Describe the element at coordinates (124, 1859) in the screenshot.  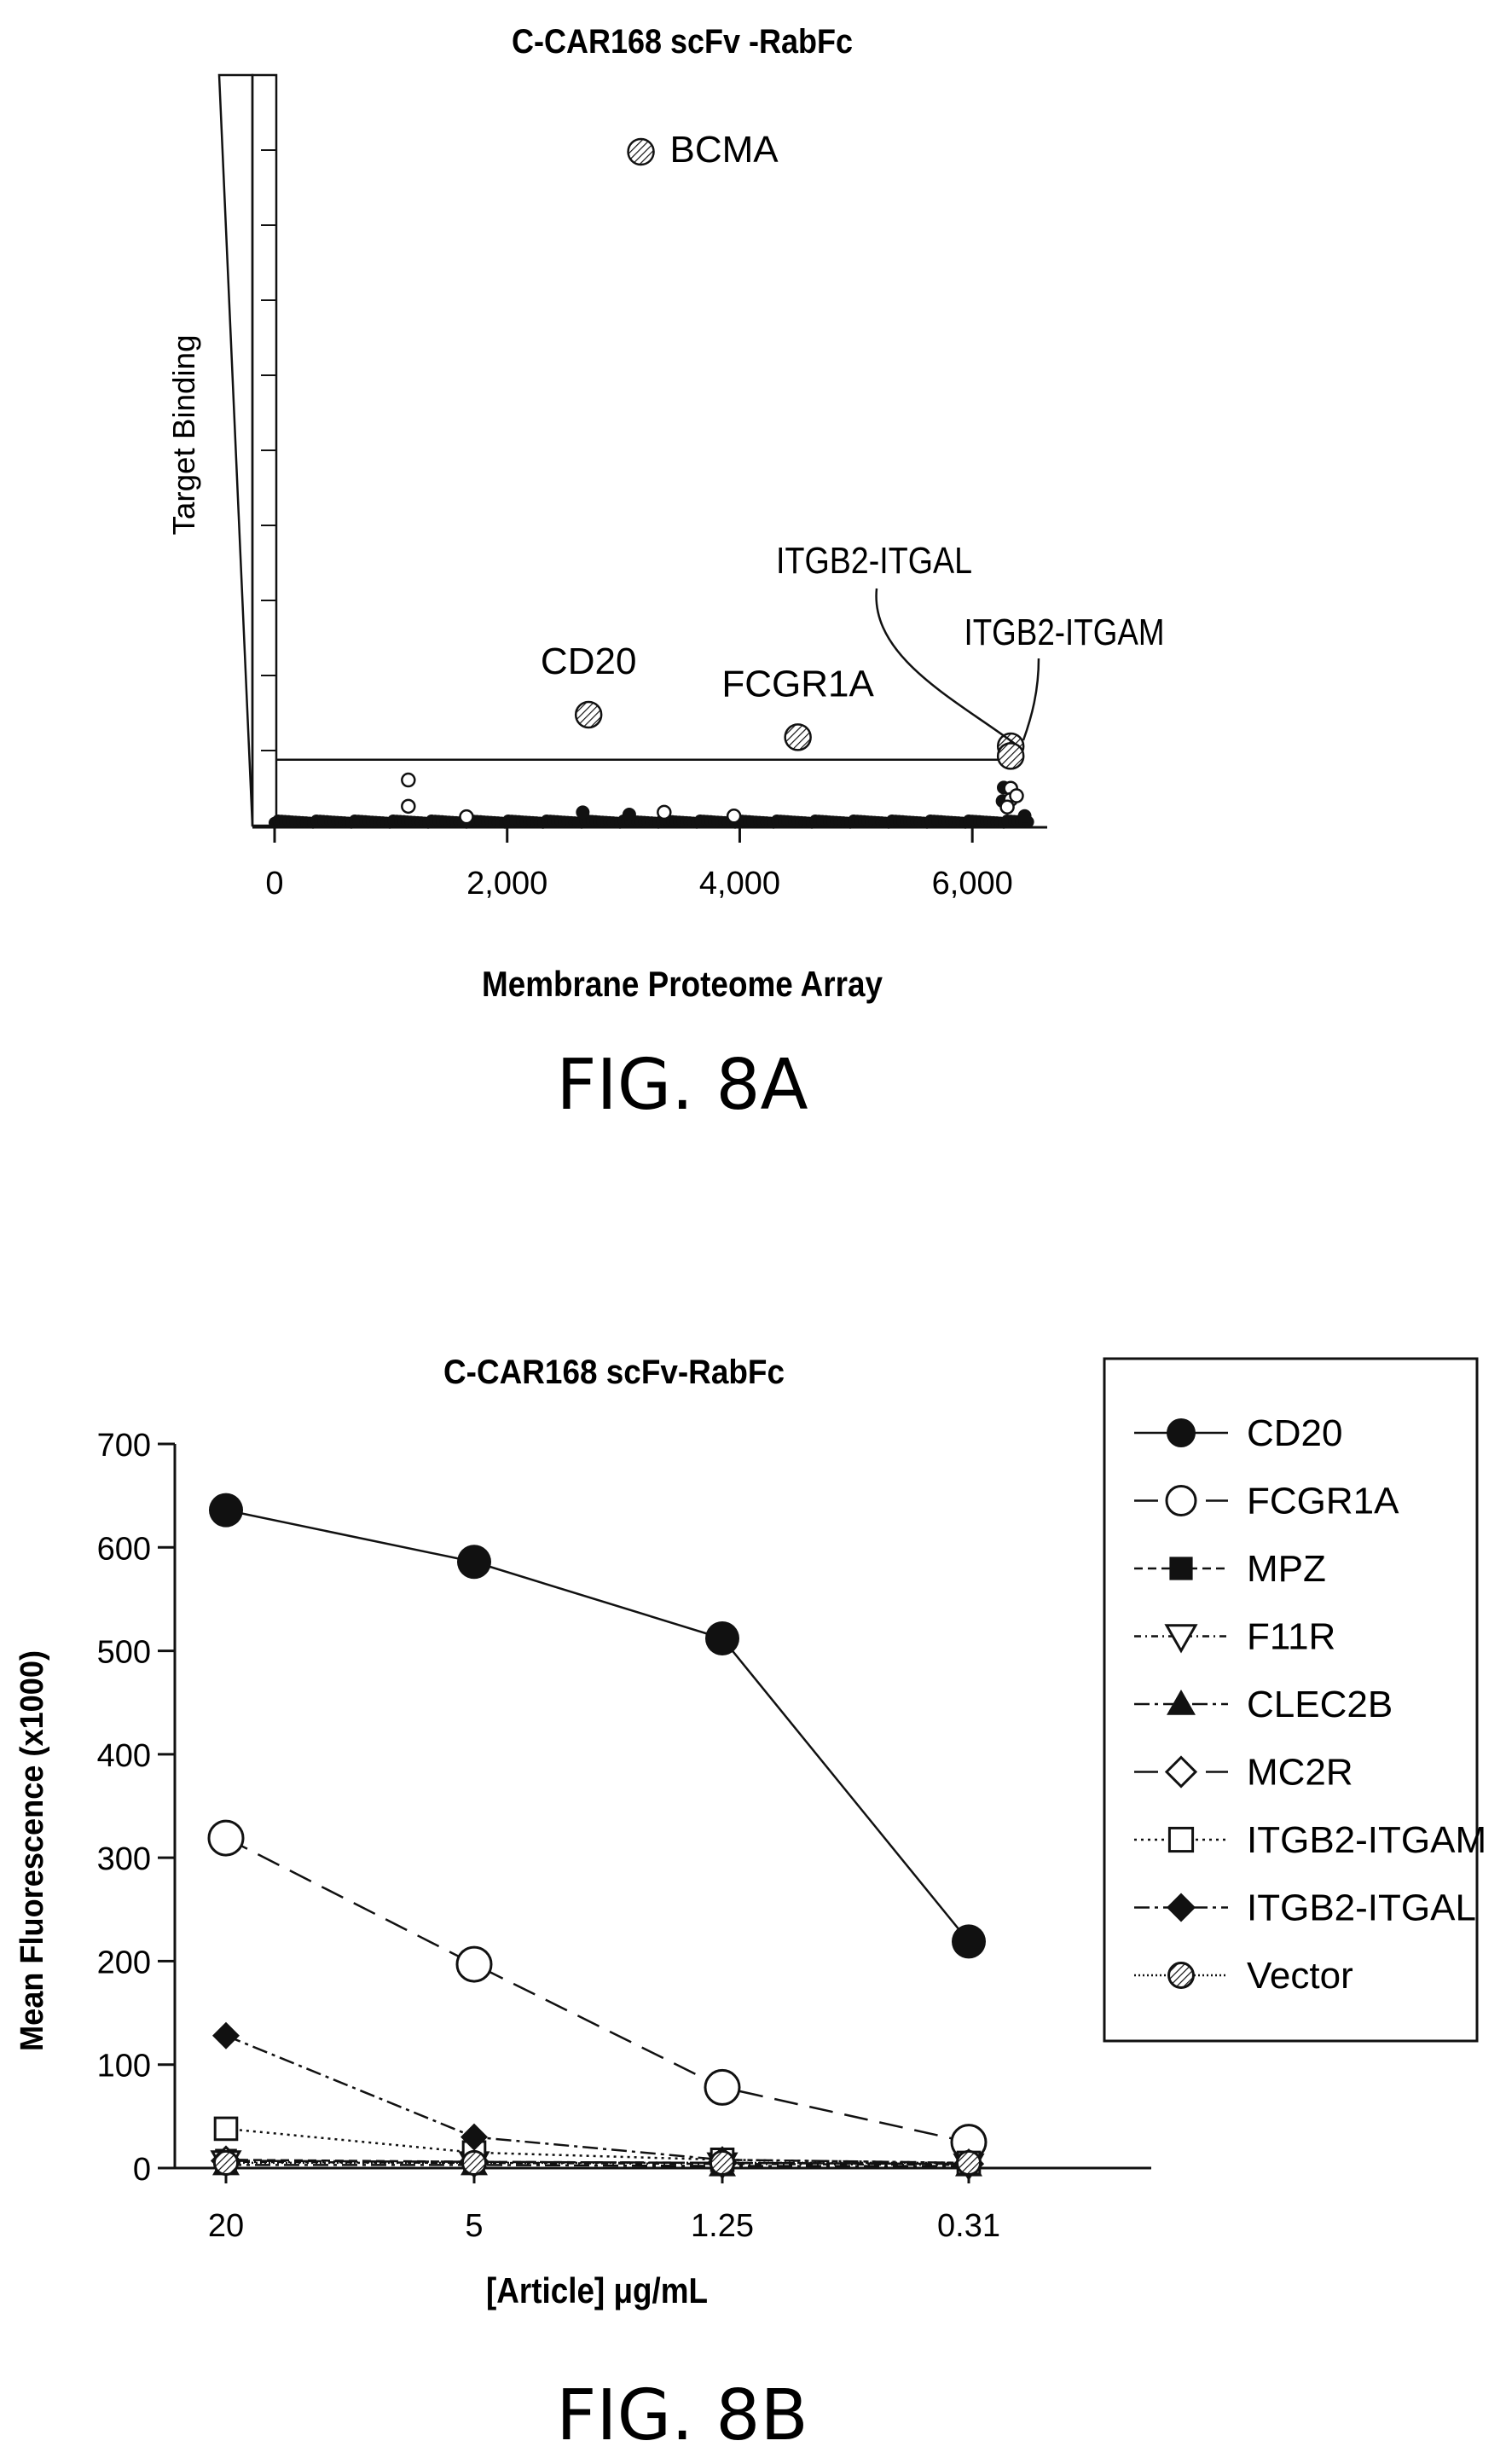
I see `y-tick-label: 300` at that location.